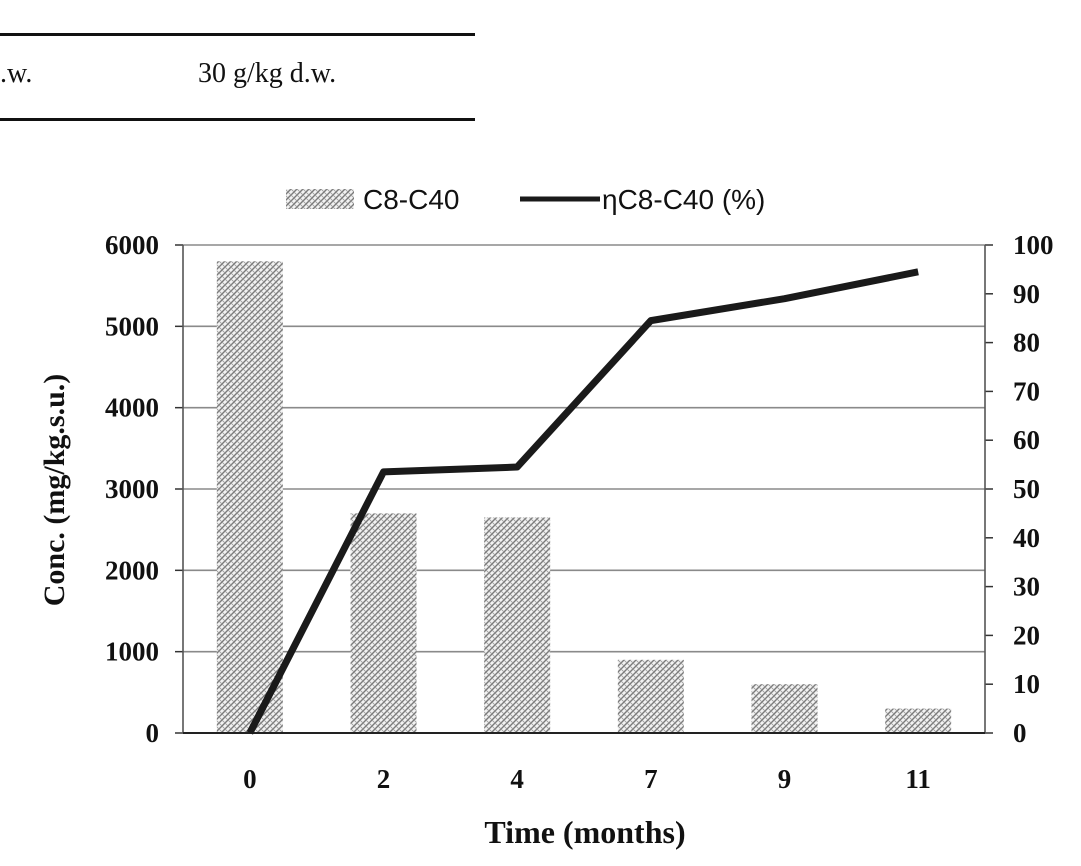 The width and height of the screenshot is (1081, 866). Describe the element at coordinates (683, 199) in the screenshot. I see `legend-line-label: ηC8-C40 (%)` at that location.